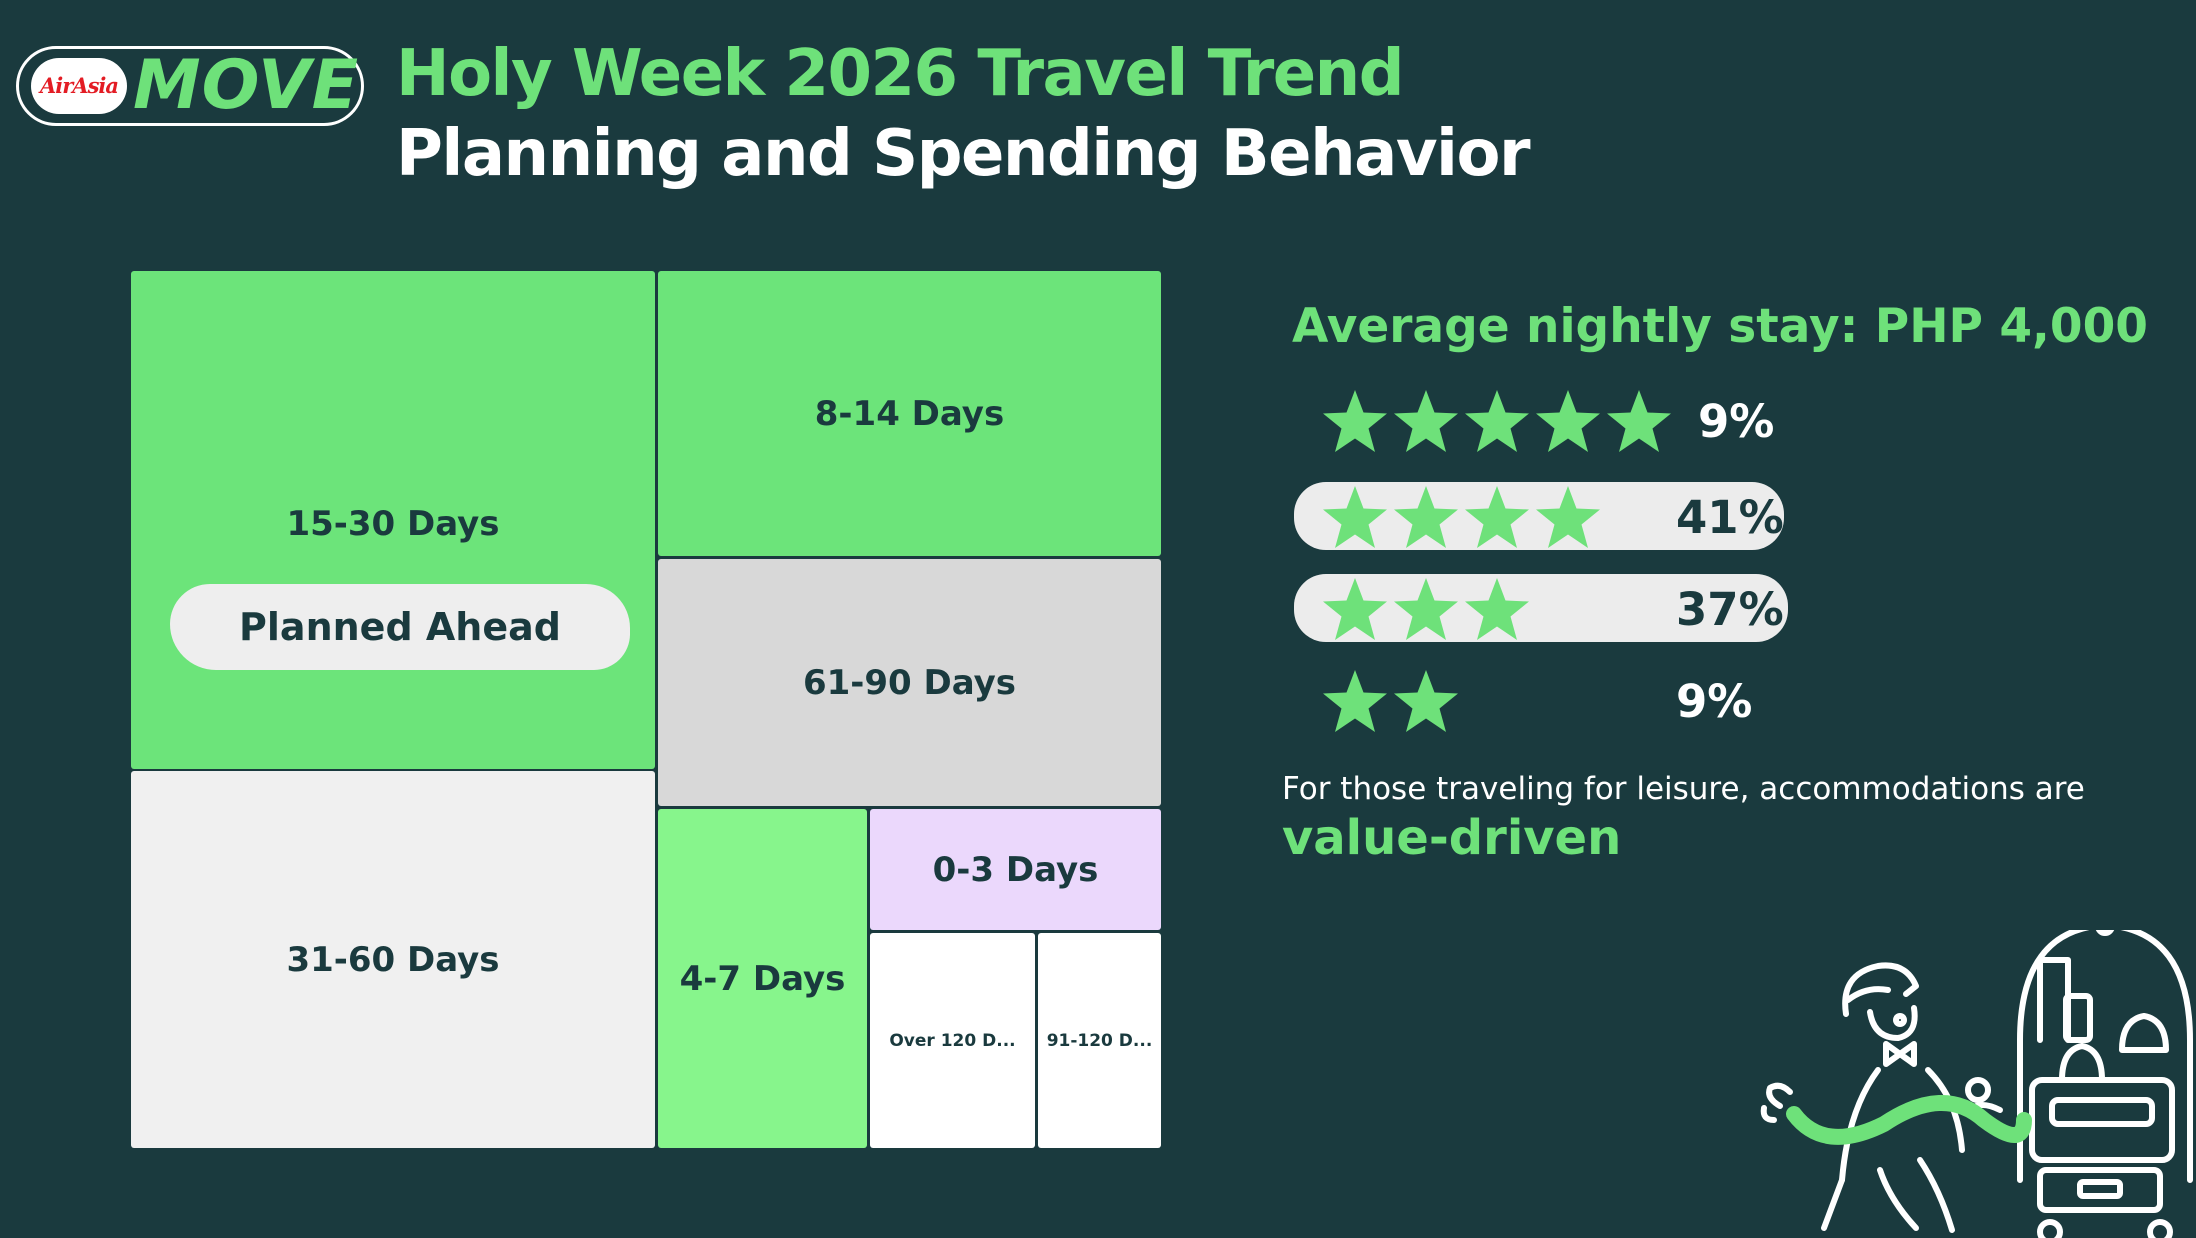 The image size is (2196, 1238). I want to click on treemap-tile-label: 0-3 Days, so click(1015, 869).